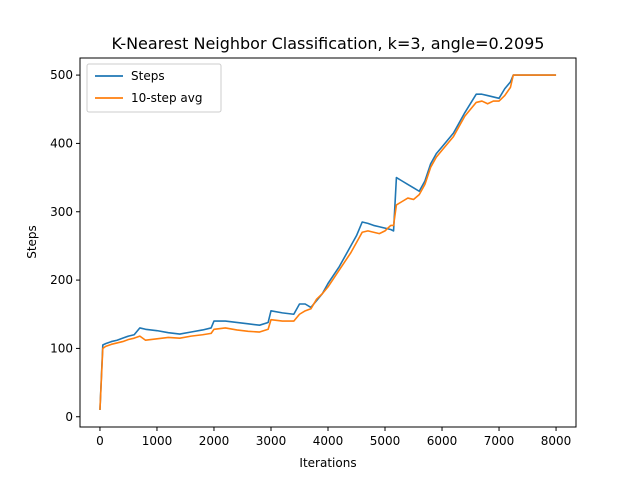 The width and height of the screenshot is (640, 480). I want to click on x-tick-label: 7000, so click(499, 441).